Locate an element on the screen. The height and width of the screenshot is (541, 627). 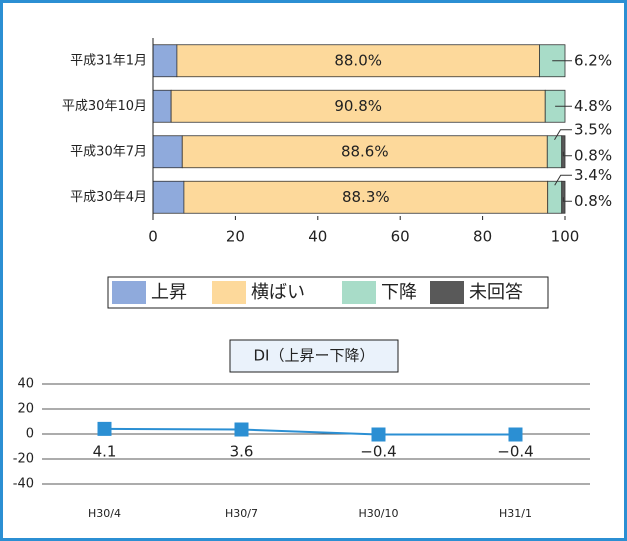
y-tick-label: 平成30年10月 is located at coordinates (104, 106).